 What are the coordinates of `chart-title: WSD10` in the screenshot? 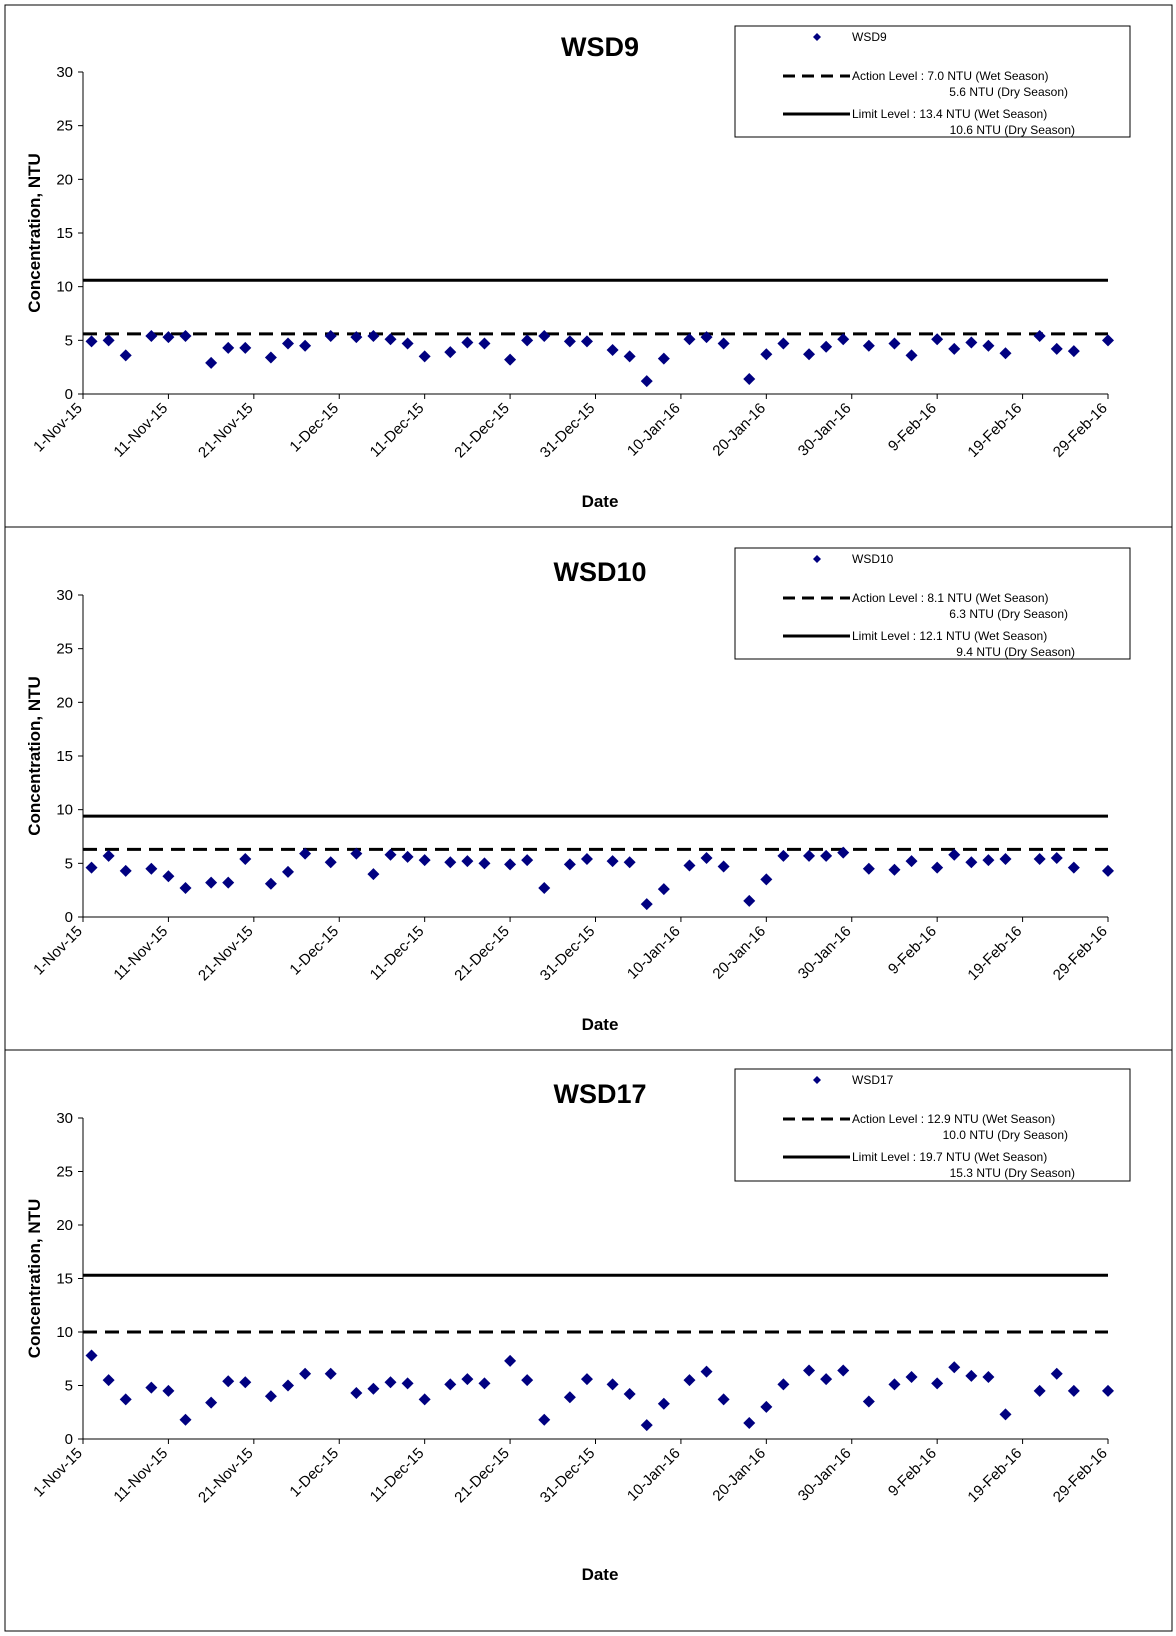 It's located at (599, 572).